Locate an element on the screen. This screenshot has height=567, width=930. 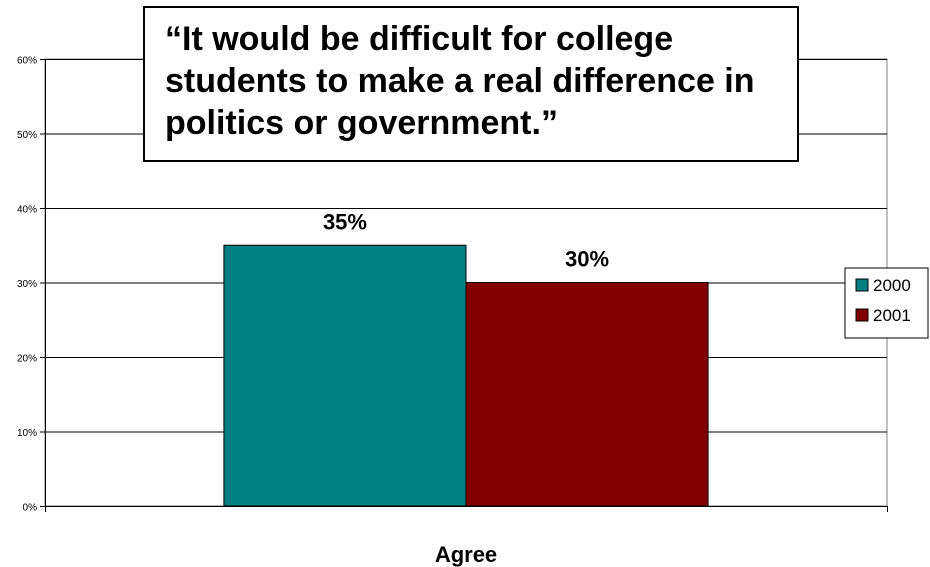
y-tick-label: 20% is located at coordinates (27, 359).